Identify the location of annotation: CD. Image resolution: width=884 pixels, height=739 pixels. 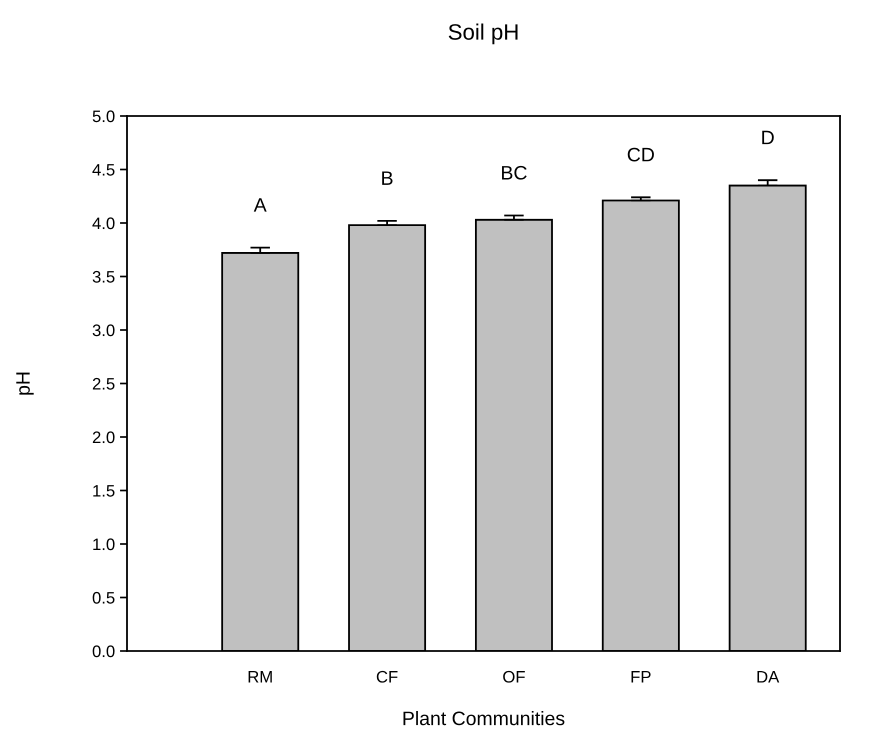
(641, 155).